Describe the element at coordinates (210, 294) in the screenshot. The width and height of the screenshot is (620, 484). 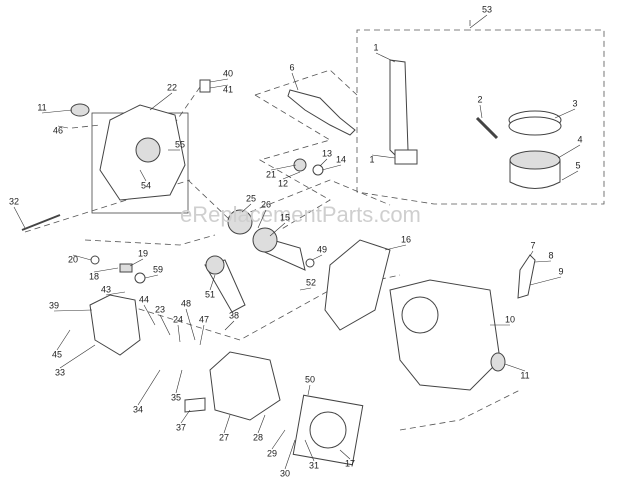
I see `callout-label: 51` at that location.